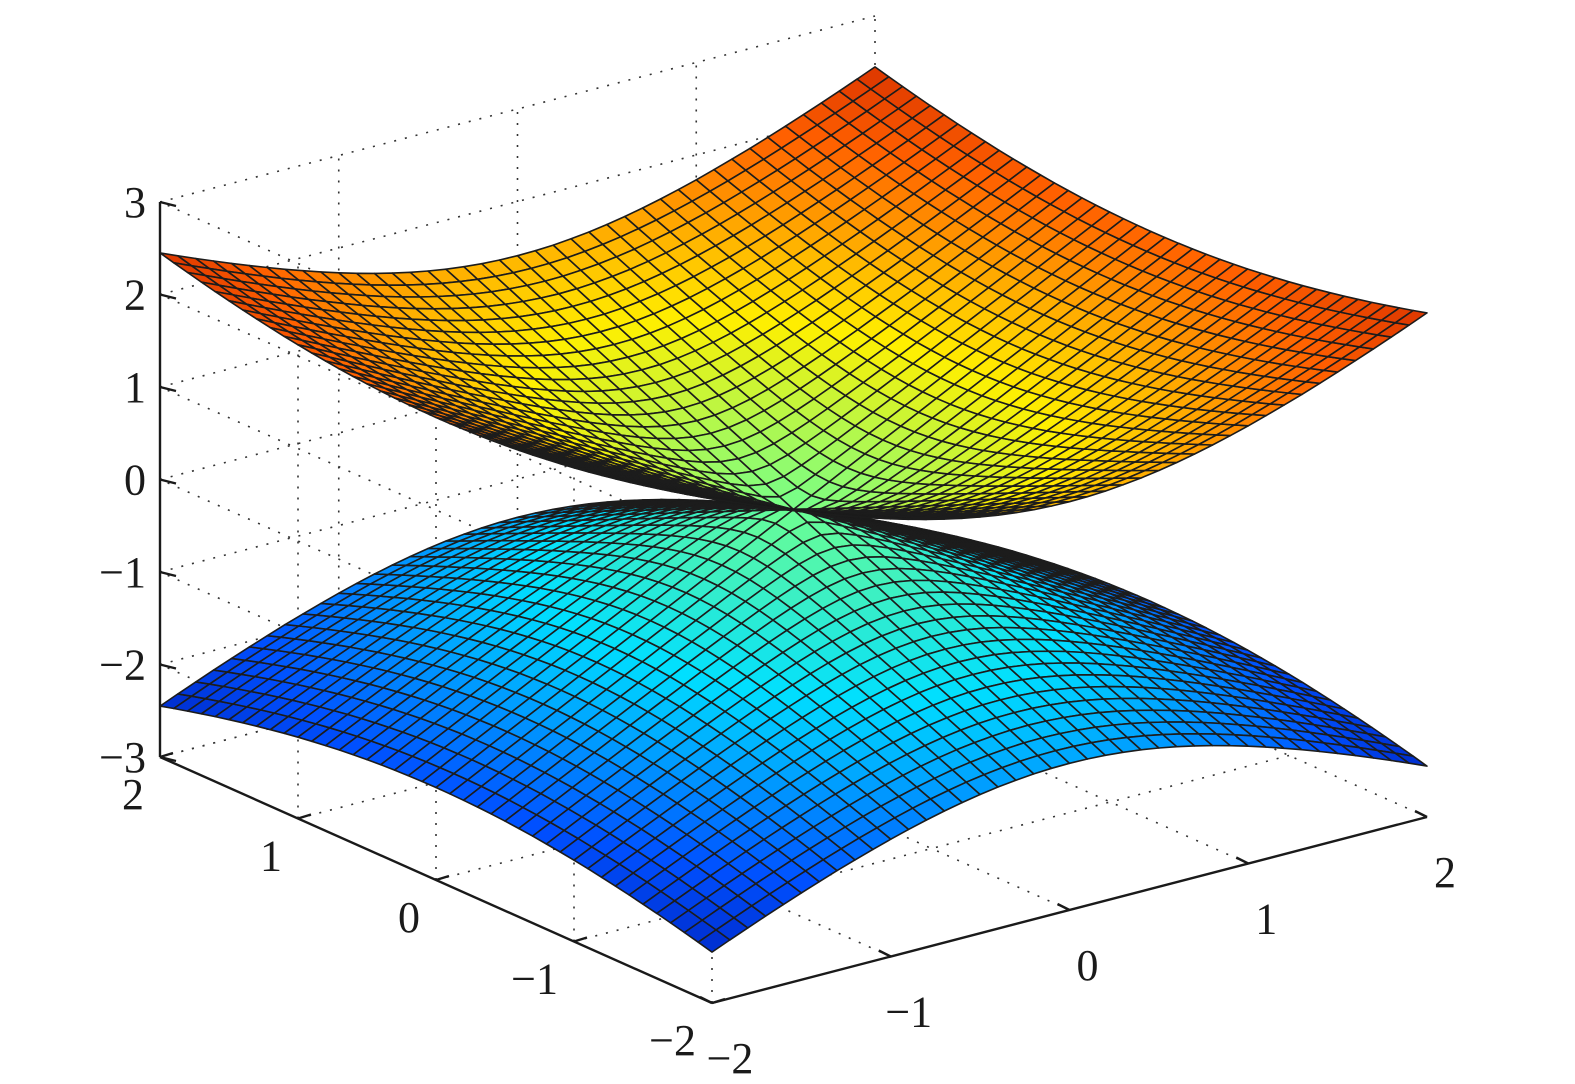  I want to click on y-tick-label: 1, so click(271, 856).